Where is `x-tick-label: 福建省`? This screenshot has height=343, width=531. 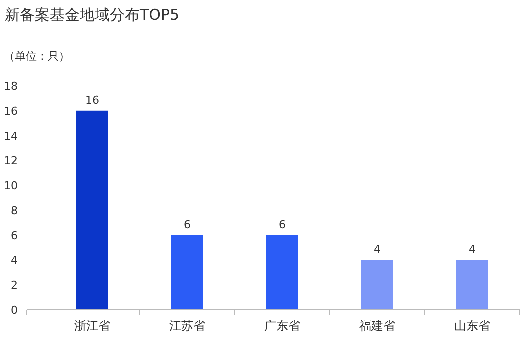 x-tick-label: 福建省 is located at coordinates (378, 326).